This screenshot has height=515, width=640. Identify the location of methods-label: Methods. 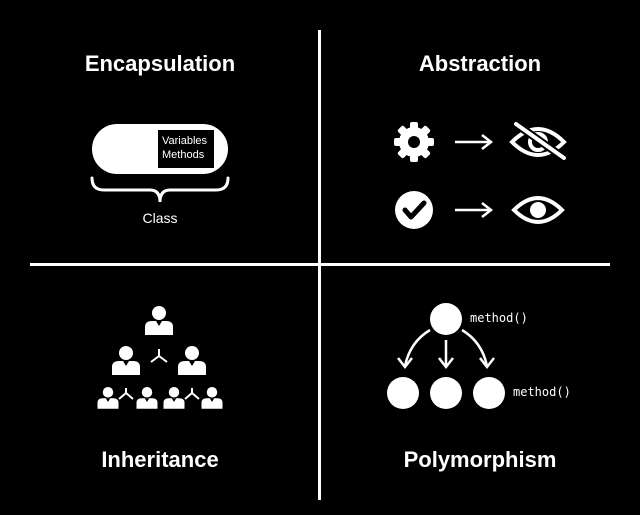
(183, 155).